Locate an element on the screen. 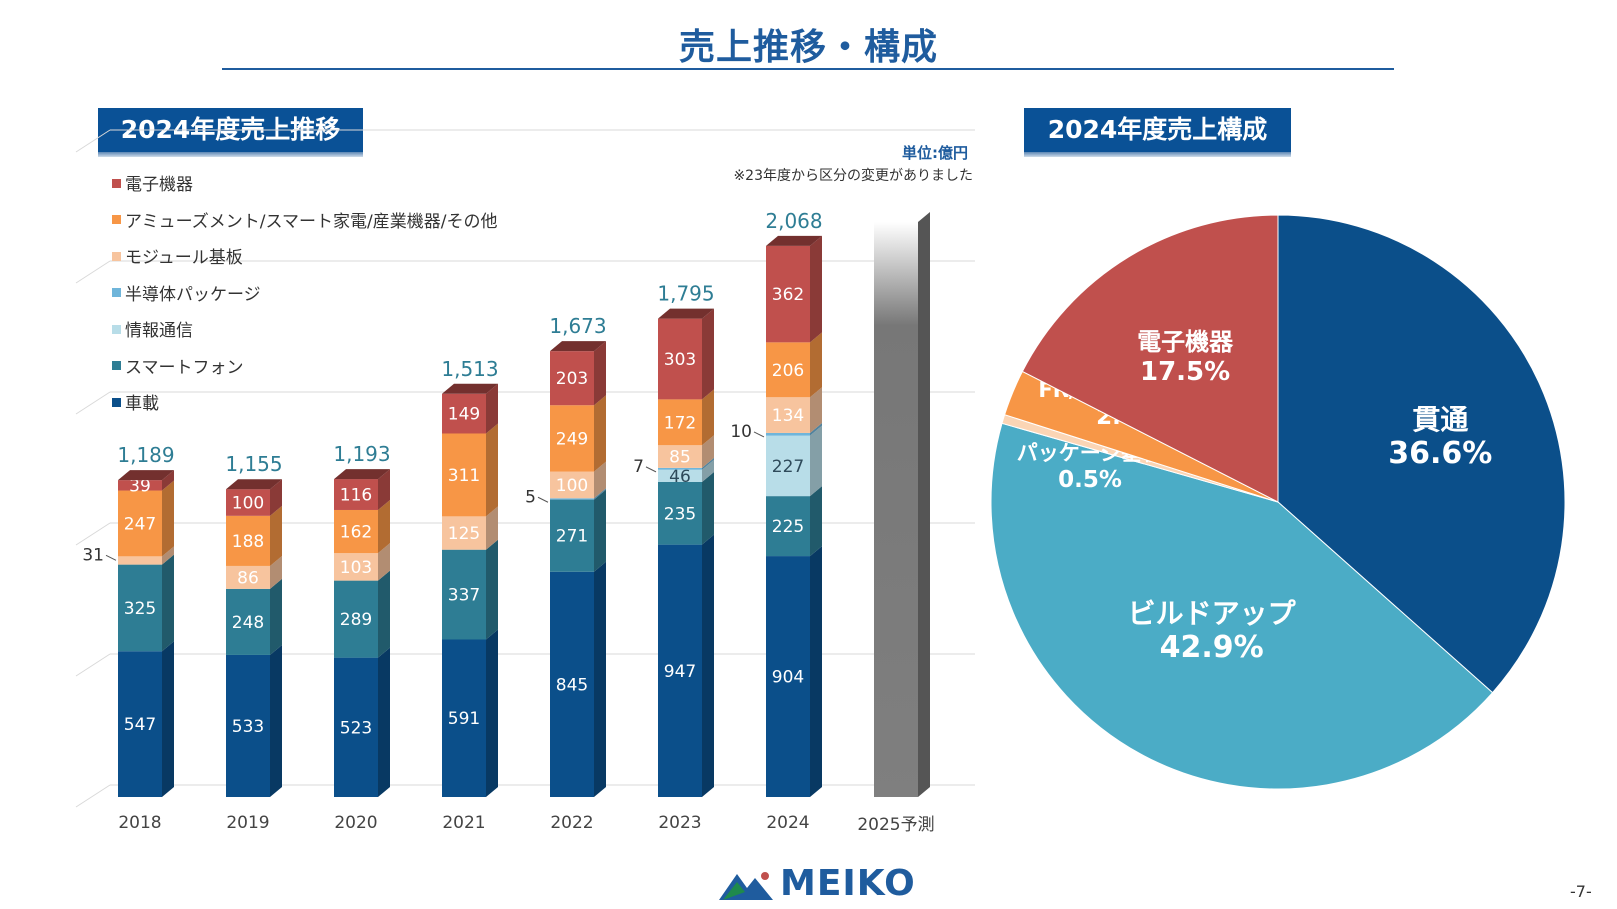 The width and height of the screenshot is (1617, 909). pie-slice-label: 電子機器 is located at coordinates (1185, 342).